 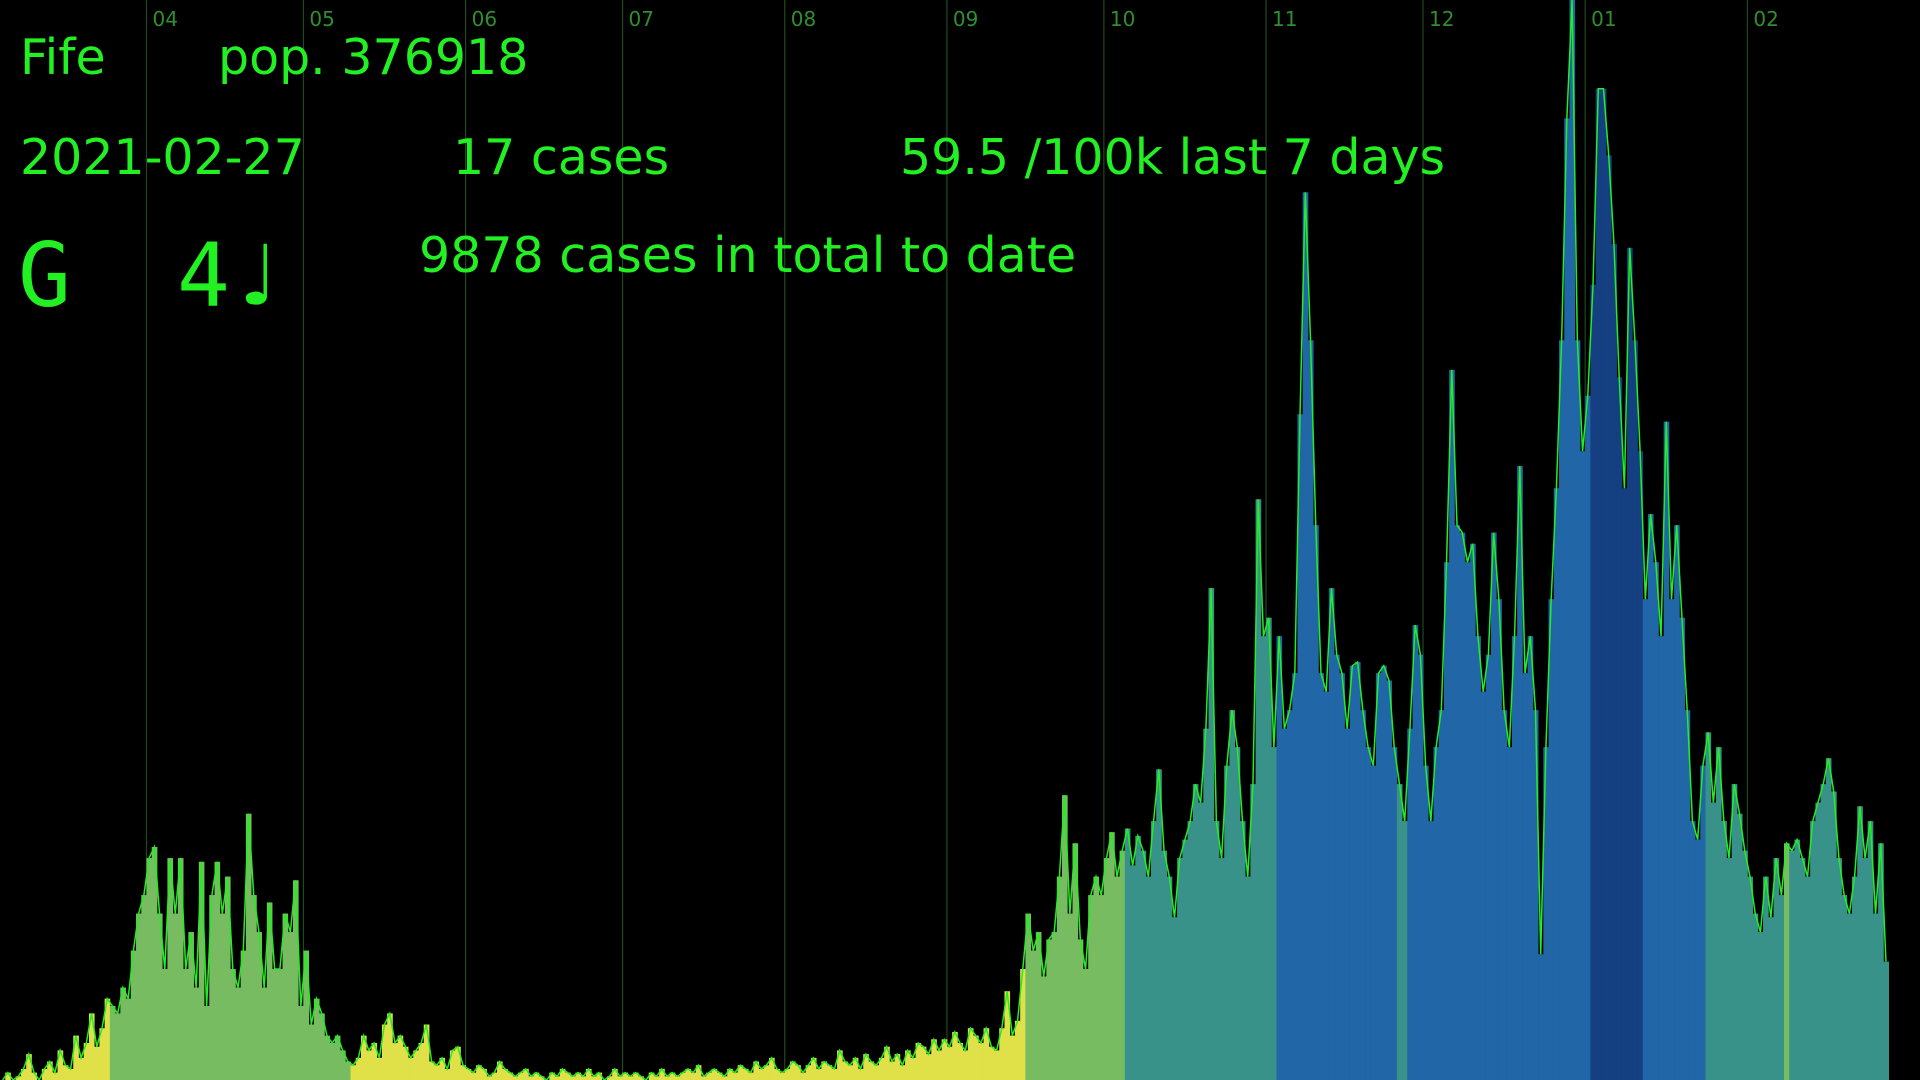 What do you see at coordinates (321, 19) in the screenshot?
I see `x-tick-label: 05` at bounding box center [321, 19].